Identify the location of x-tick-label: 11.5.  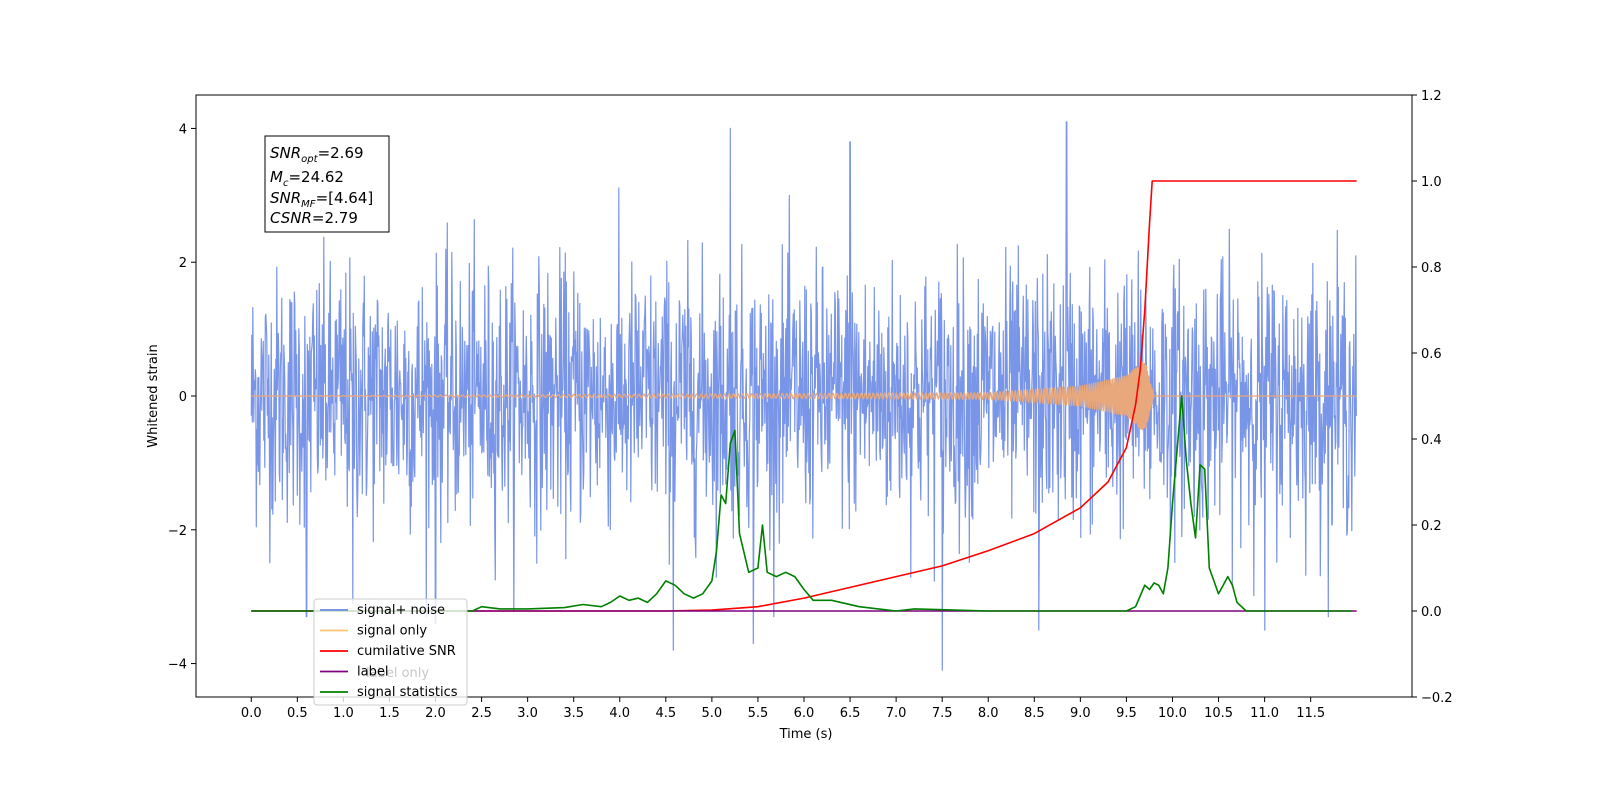
(1310, 713).